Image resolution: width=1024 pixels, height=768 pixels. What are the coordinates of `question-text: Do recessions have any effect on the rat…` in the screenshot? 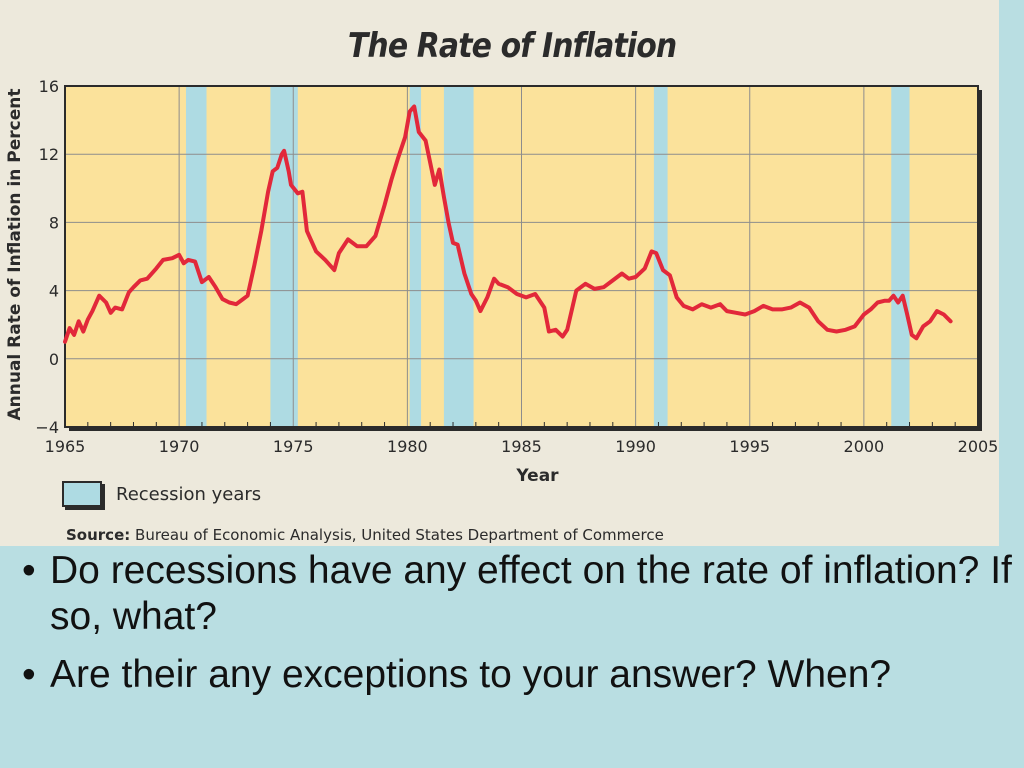 It's located at (531, 593).